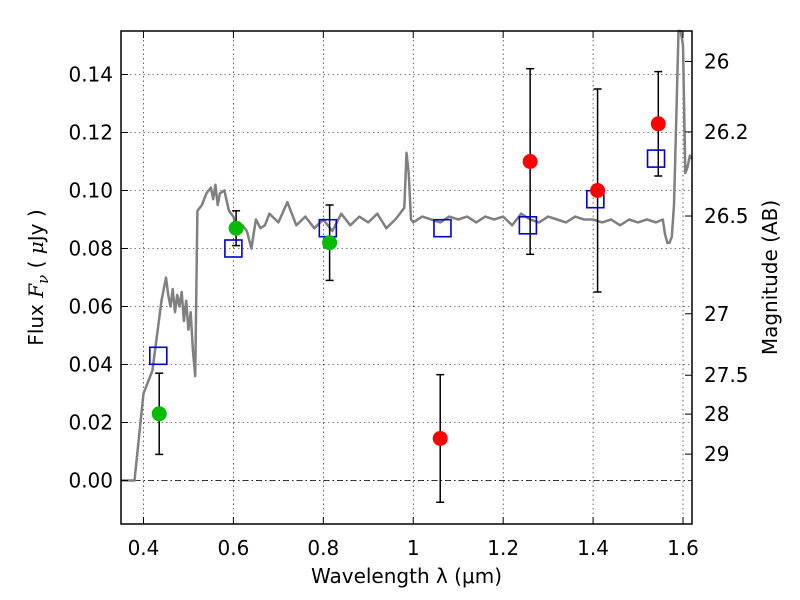 The image size is (800, 600). I want to click on y-axis-label-f: F, so click(36, 291).